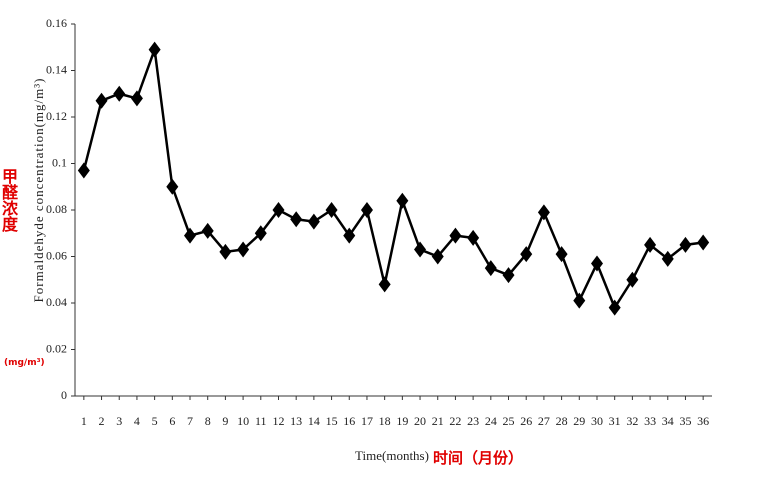 This screenshot has height=480, width=780. What do you see at coordinates (172, 421) in the screenshot?
I see `x-tick-label: 6` at bounding box center [172, 421].